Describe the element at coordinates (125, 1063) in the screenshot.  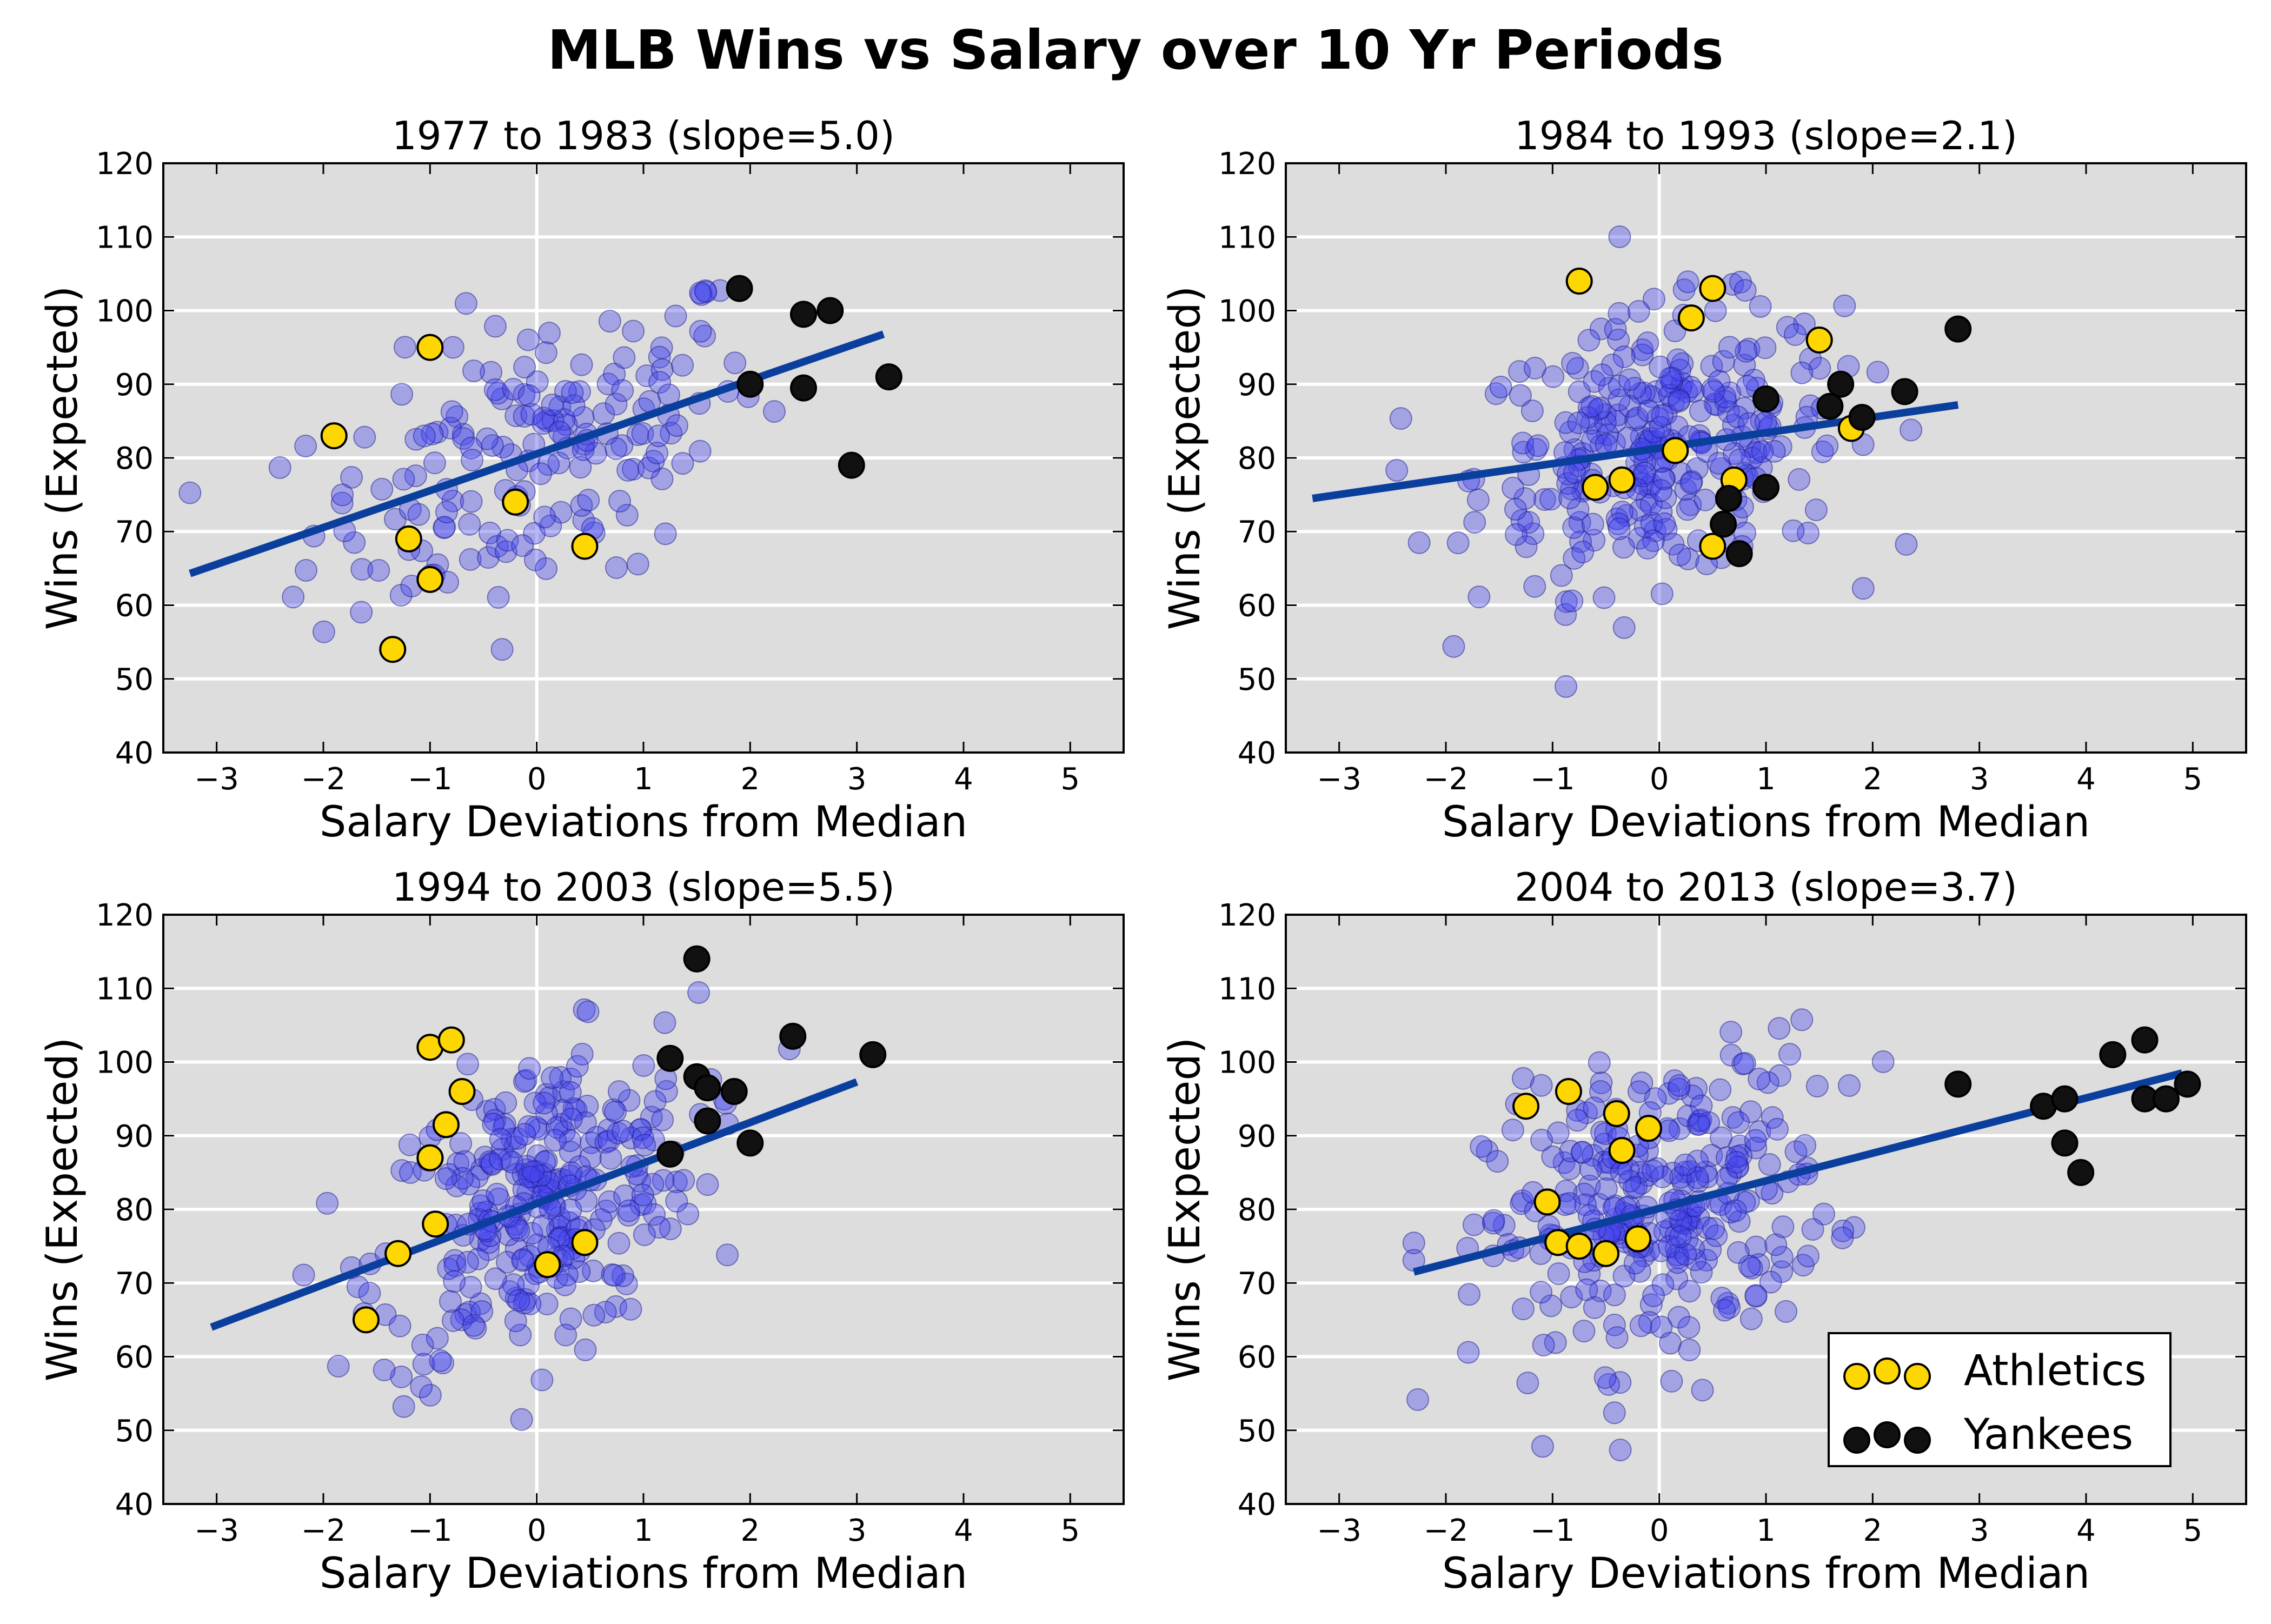
I see `y-tick-label: 100` at that location.